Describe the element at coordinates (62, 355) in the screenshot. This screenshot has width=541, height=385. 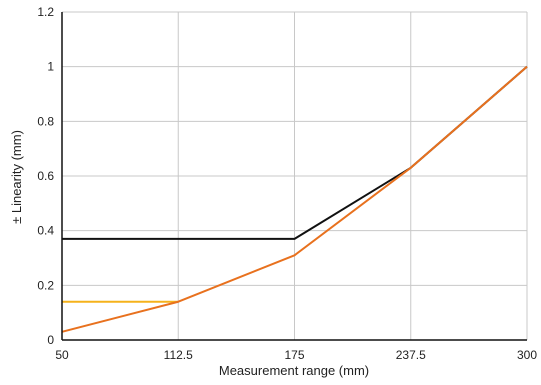
I see `x-tick-label-0: 50` at that location.